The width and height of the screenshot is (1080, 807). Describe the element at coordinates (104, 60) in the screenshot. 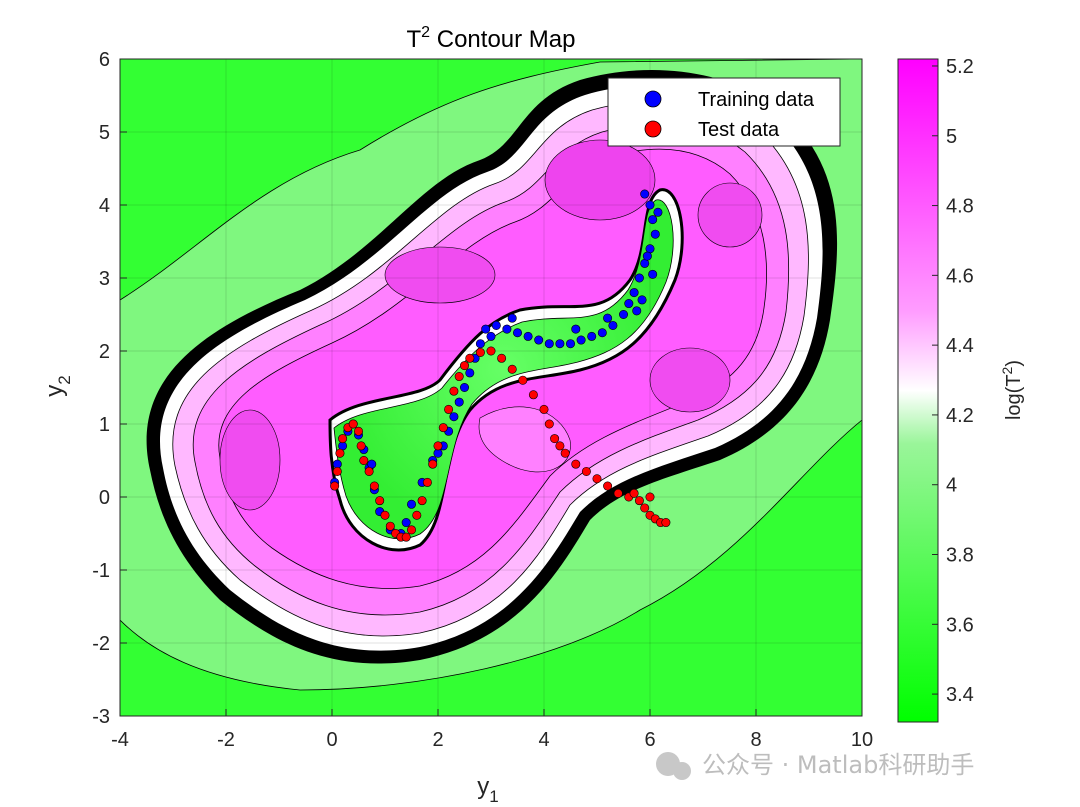

I see `y-tick-label: 6` at that location.